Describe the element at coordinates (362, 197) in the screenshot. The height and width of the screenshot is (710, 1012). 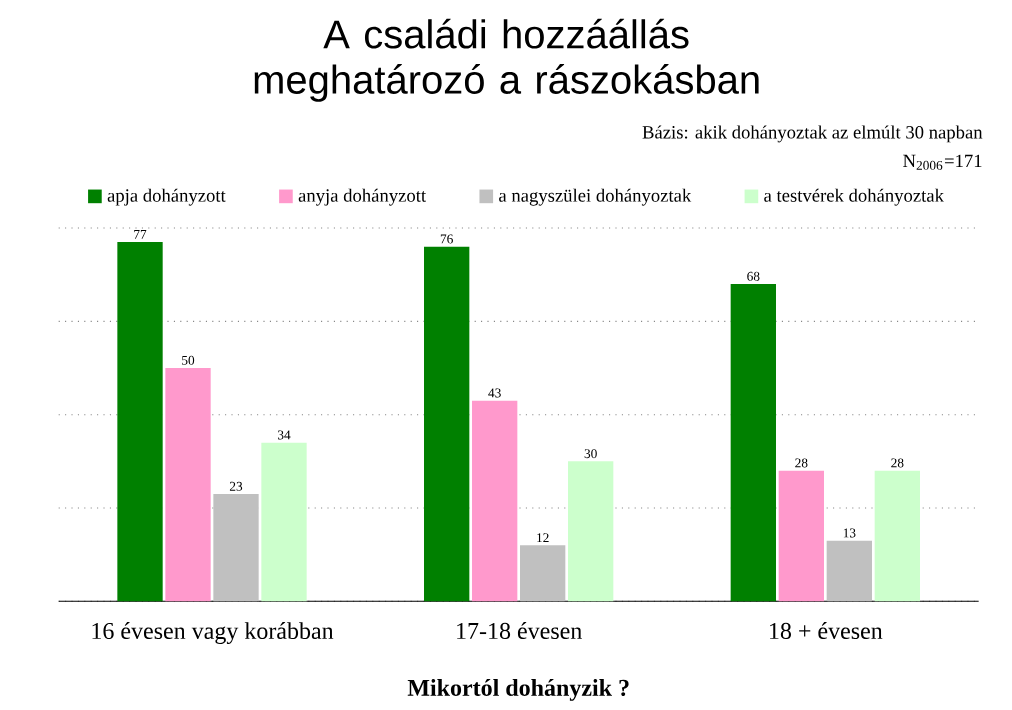
I see `legend-label: anyja dohányzott` at that location.